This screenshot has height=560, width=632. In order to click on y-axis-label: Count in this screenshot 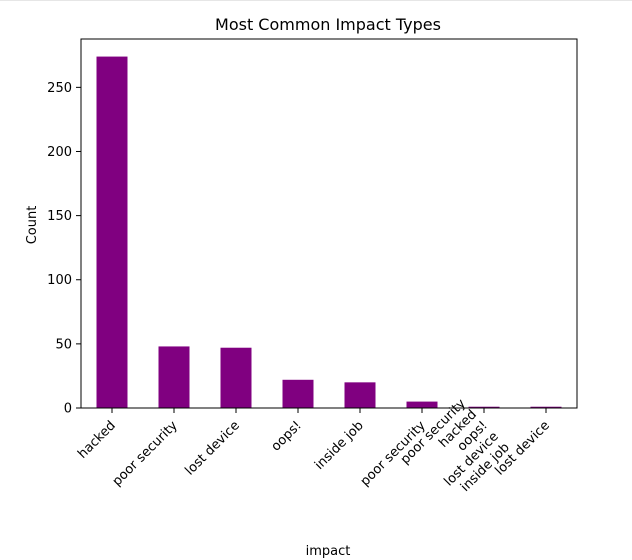, I will do `click(32, 225)`.